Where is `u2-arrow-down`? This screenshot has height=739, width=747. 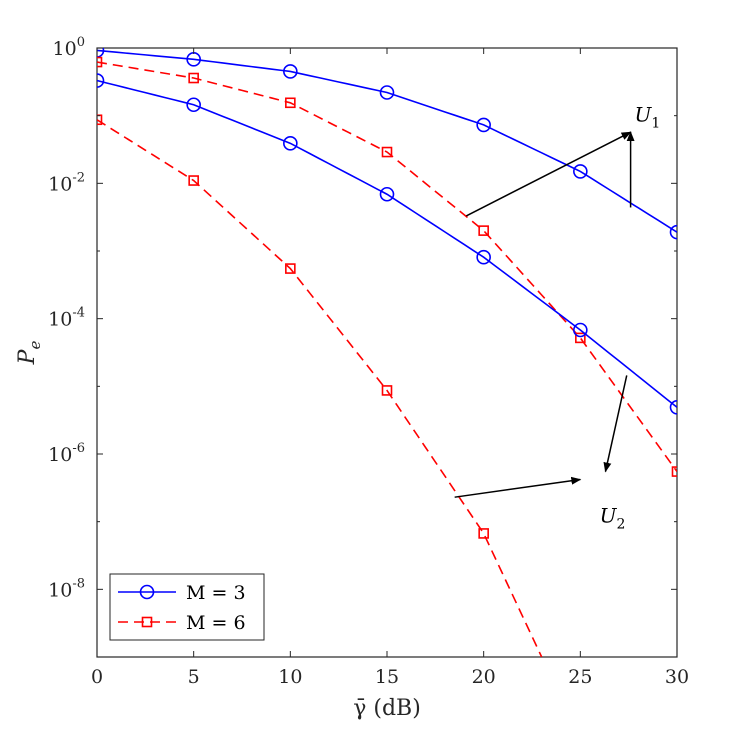 u2-arrow-down is located at coordinates (615, 424).